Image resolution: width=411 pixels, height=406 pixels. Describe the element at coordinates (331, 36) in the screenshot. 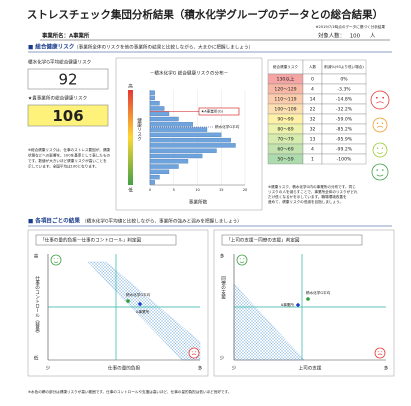

I see `target-label: 対象人数：` at that location.